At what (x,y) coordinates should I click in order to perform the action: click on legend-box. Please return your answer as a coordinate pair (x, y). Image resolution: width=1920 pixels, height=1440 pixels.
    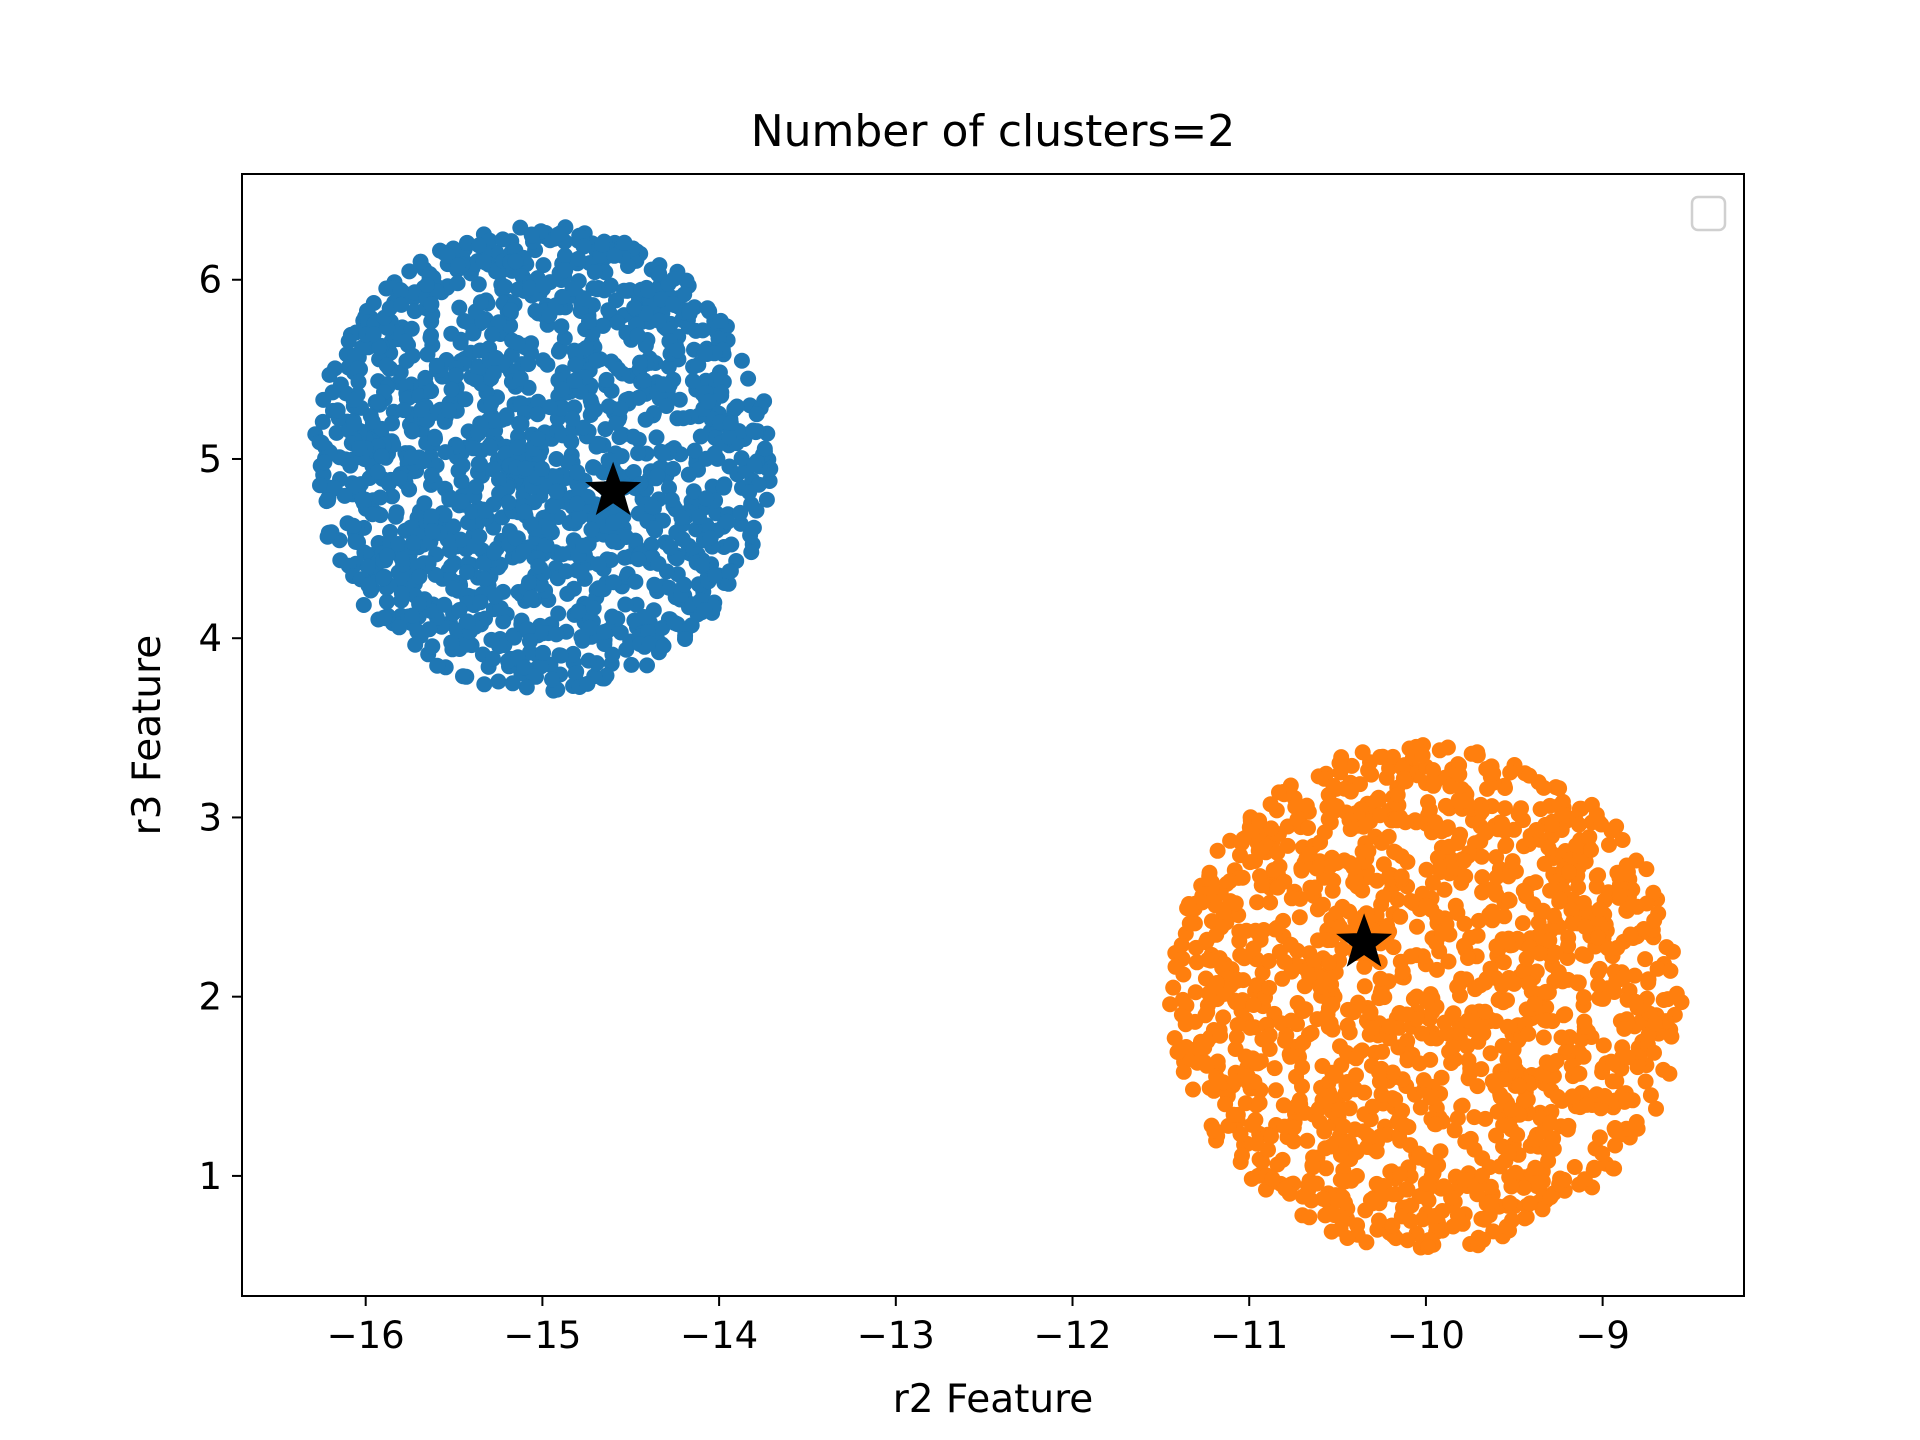
    Looking at the image, I should click on (1708, 213).